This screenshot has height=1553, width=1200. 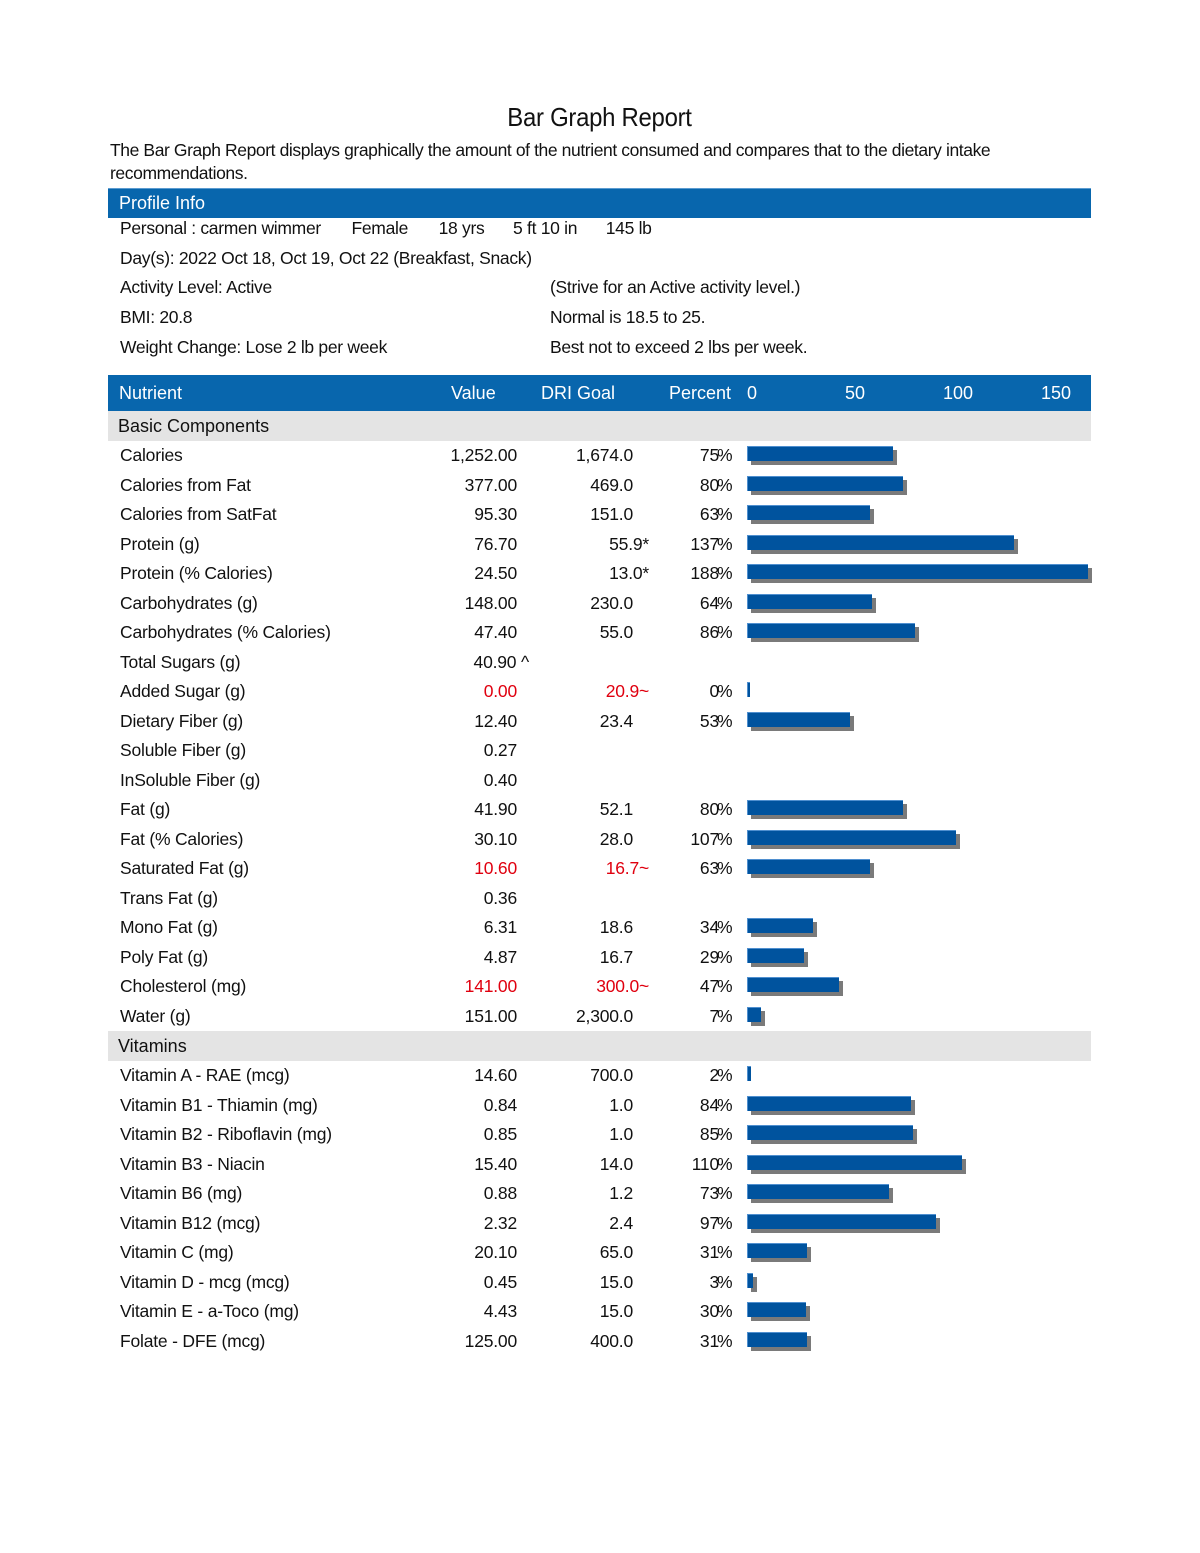 What do you see at coordinates (145, 809) in the screenshot?
I see `nutrient-name: Fat (g)` at bounding box center [145, 809].